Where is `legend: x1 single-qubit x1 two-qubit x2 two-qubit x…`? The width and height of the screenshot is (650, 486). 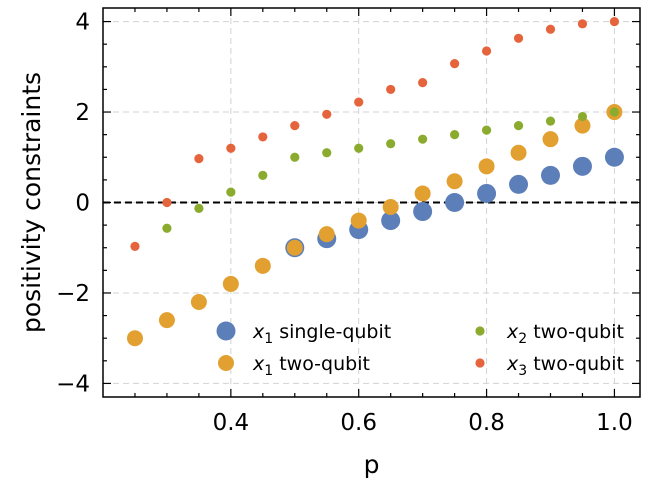 legend: x1 single-qubit x1 two-qubit x2 two-qubit x… is located at coordinates (420, 350).